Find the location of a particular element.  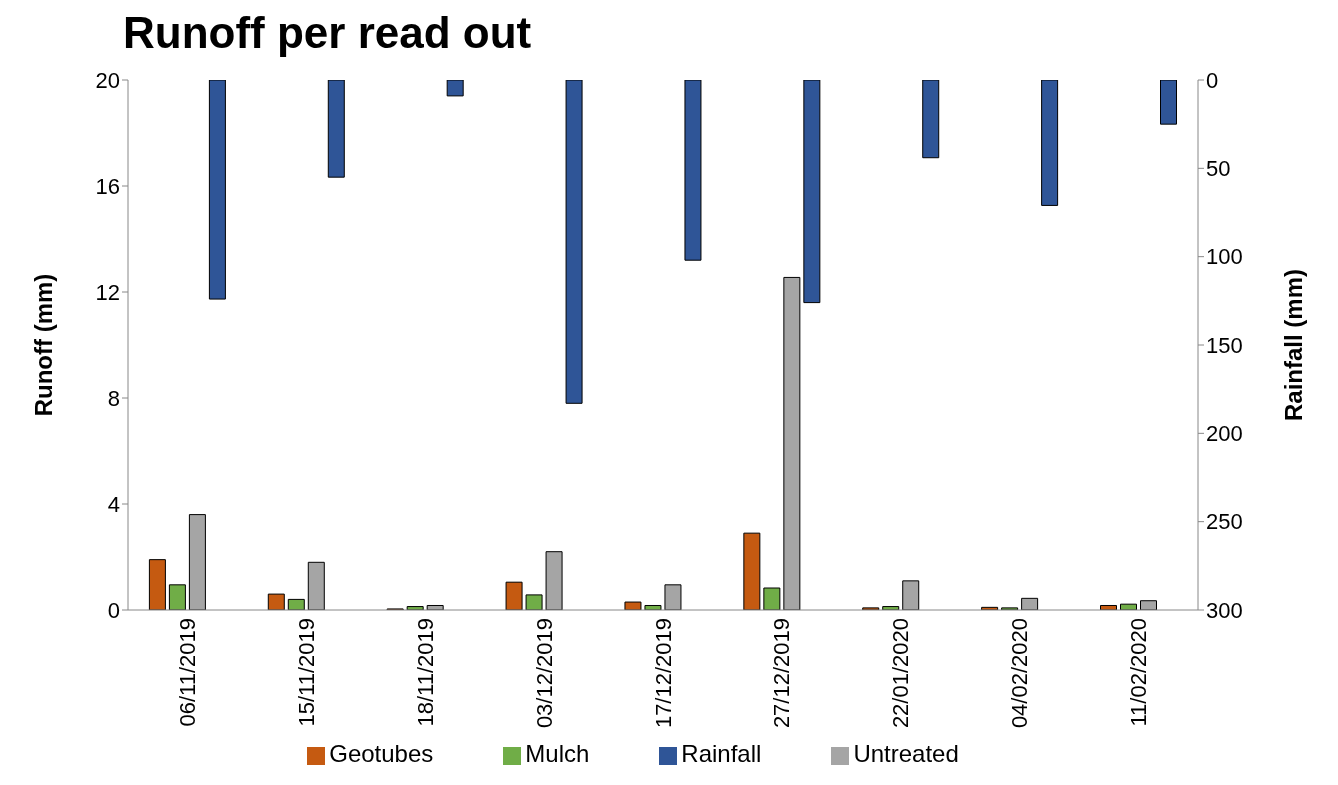

y2-tick-label: 150 is located at coordinates (1224, 345).